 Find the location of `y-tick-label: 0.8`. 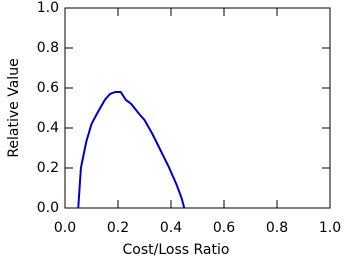

y-tick-label: 0.8 is located at coordinates (48, 48).